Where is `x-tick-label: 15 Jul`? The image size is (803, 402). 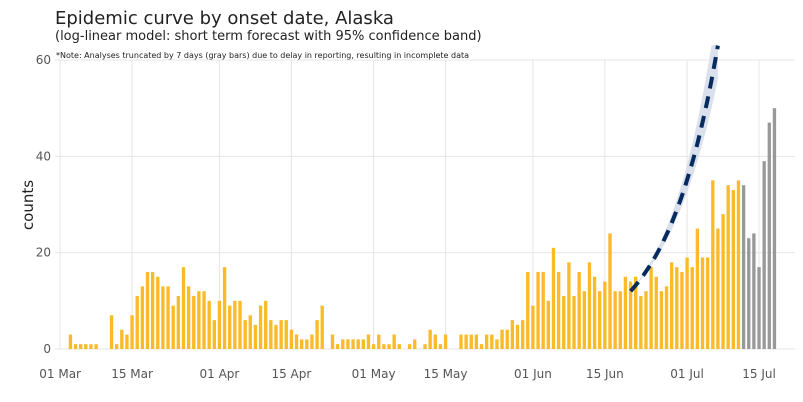 x-tick-label: 15 Jul is located at coordinates (759, 374).